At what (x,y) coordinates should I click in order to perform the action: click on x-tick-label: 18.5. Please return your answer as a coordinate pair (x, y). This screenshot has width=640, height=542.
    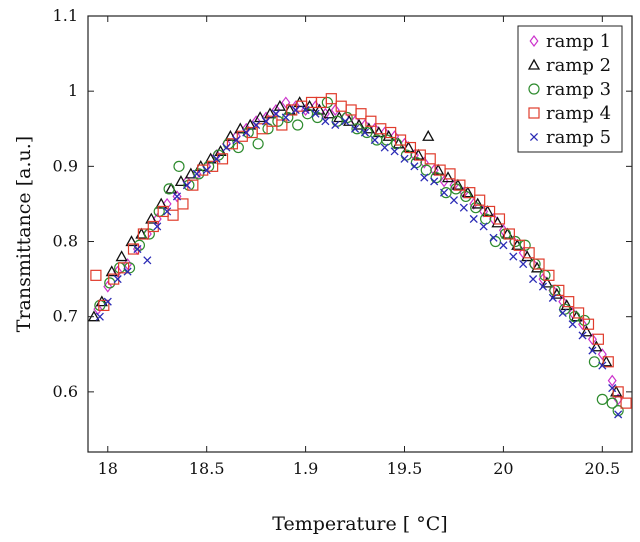
    Looking at the image, I should click on (207, 468).